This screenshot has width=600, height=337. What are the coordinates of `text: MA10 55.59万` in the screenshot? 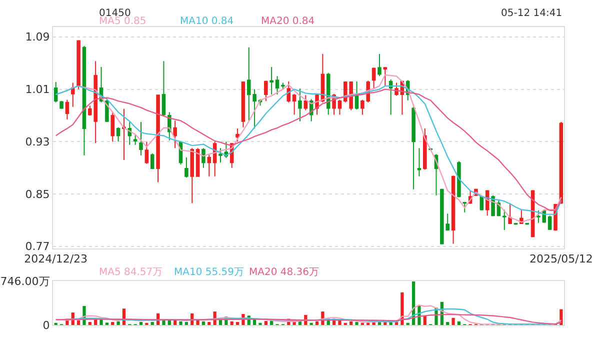 It's located at (209, 272).